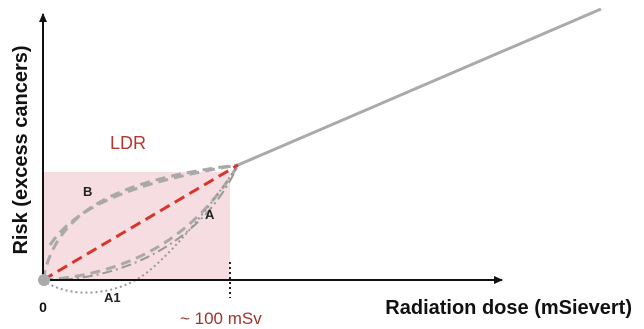 The image size is (644, 329). What do you see at coordinates (221, 318) in the screenshot?
I see `threshold-label: ~ 100 mSv` at bounding box center [221, 318].